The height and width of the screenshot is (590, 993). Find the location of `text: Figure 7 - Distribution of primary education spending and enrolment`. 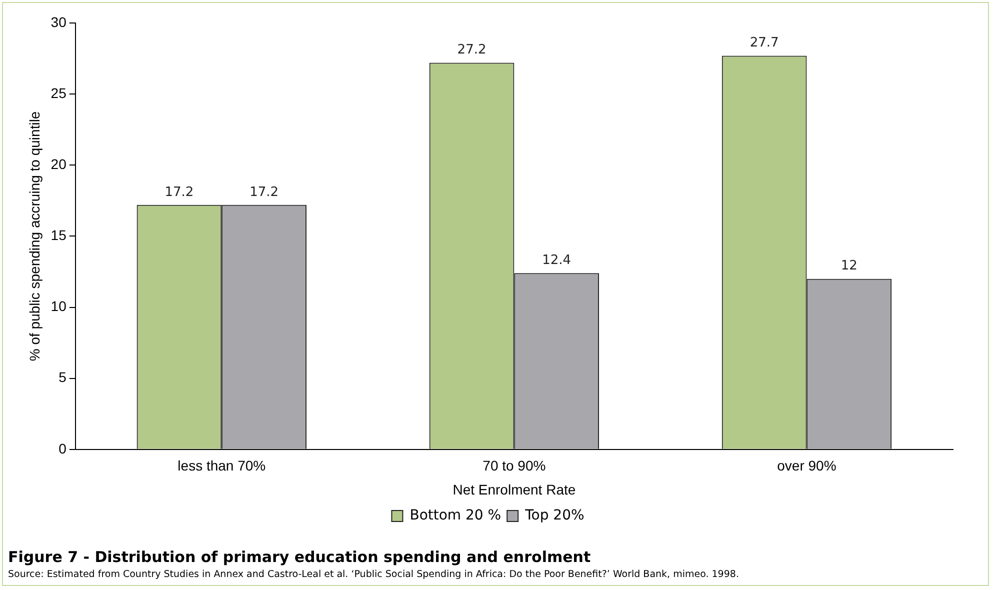

text: Figure 7 - Distribution of primary education spending and enrolment is located at coordinates (299, 557).